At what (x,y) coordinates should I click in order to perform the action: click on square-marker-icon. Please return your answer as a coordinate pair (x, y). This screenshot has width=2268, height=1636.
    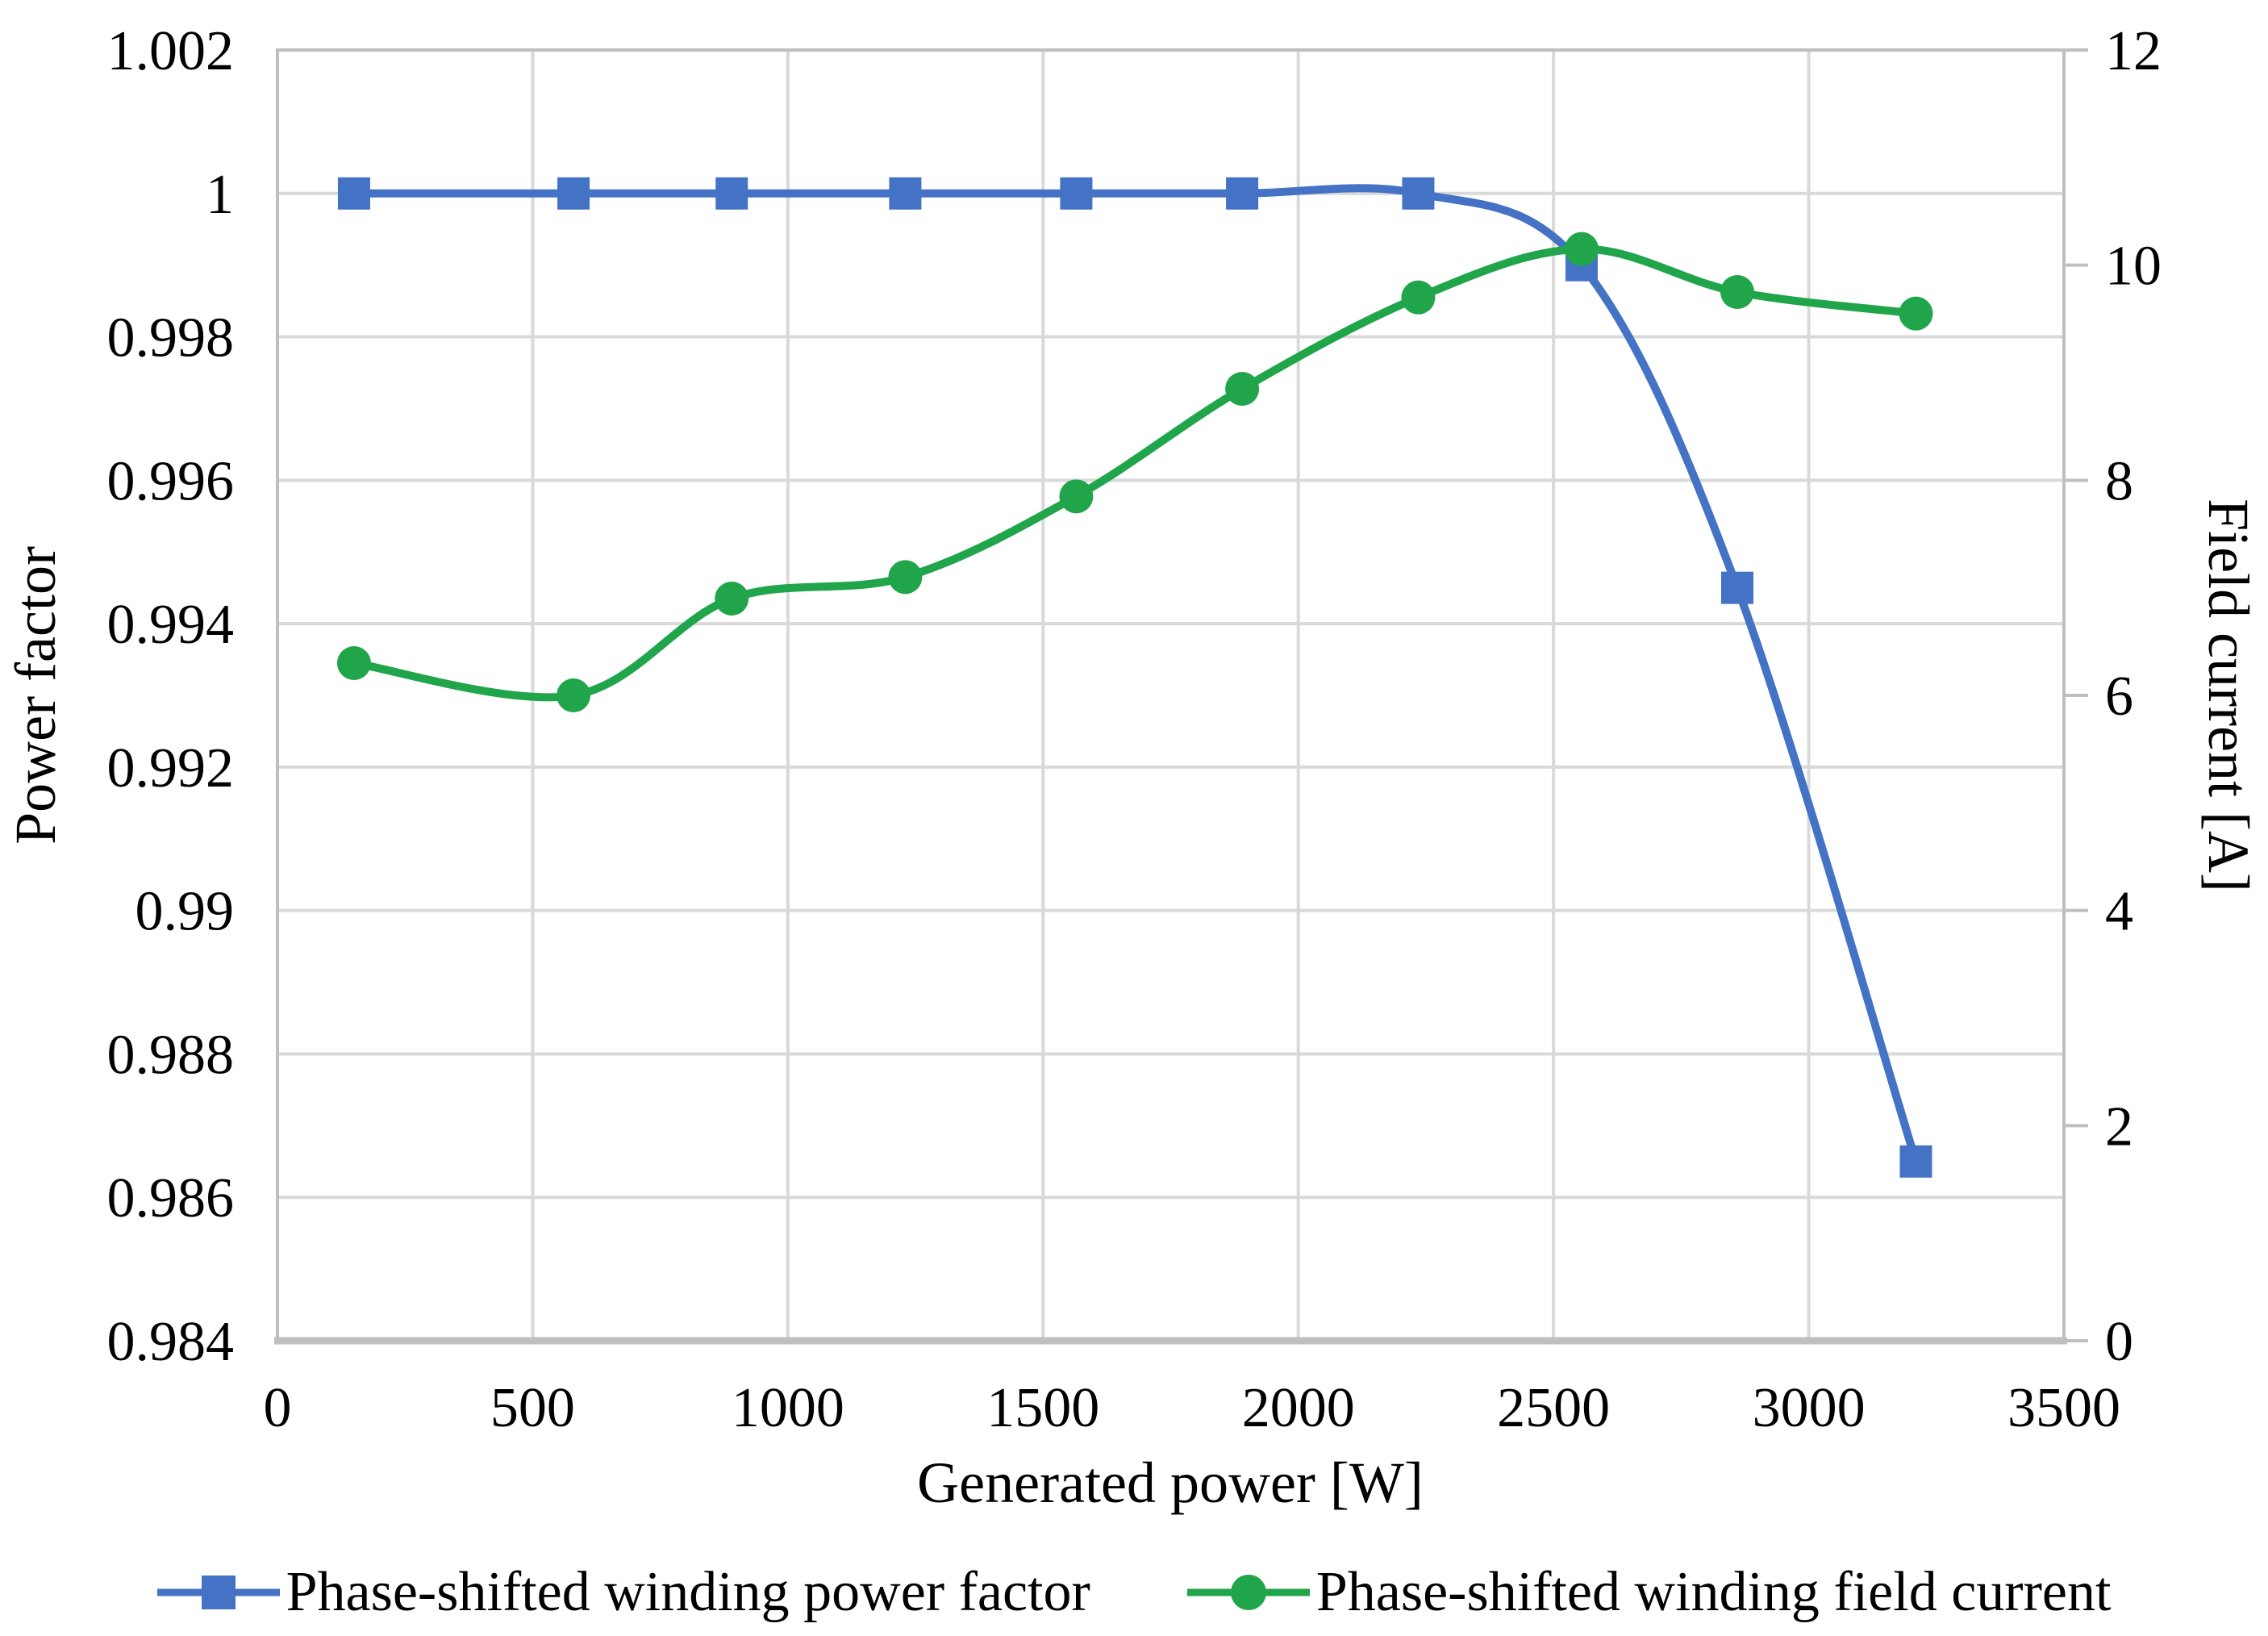
    Looking at the image, I should click on (218, 1592).